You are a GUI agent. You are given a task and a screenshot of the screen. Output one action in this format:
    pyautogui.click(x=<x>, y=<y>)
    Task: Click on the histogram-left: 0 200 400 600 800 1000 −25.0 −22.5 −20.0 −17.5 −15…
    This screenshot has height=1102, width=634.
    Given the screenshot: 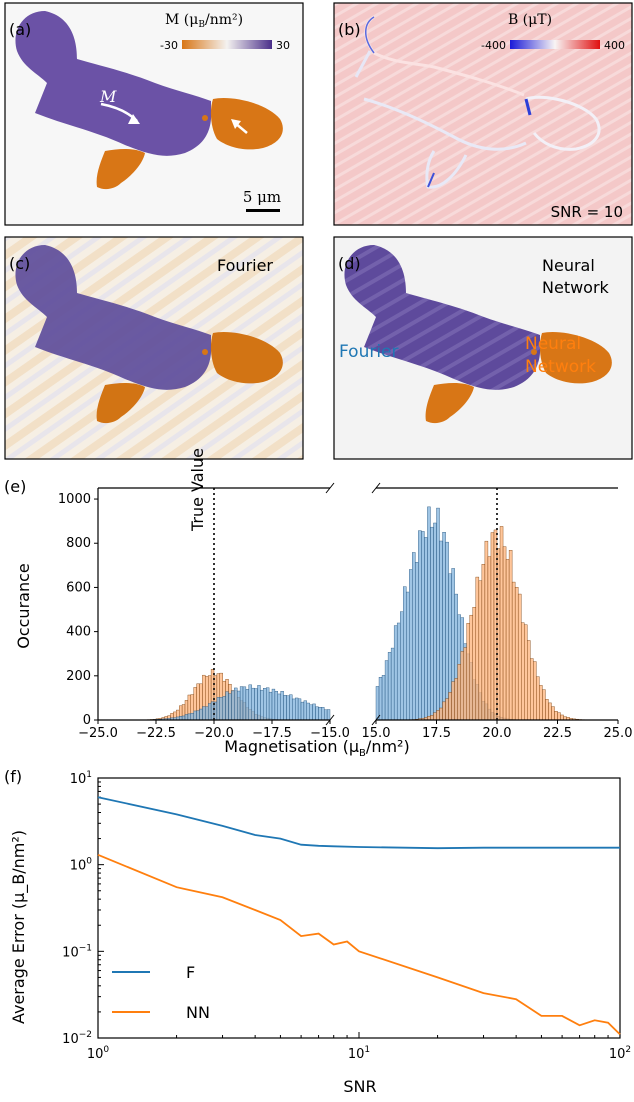 What is the action you would take?
    pyautogui.click(x=204, y=611)
    